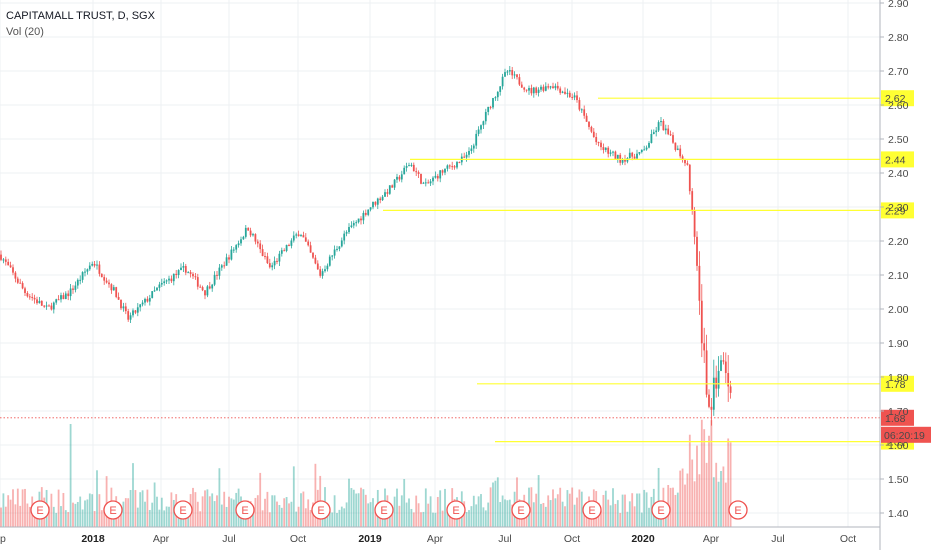 This screenshot has width=932, height=550. Describe the element at coordinates (897, 98) in the screenshot. I see `level-label-bg` at that location.